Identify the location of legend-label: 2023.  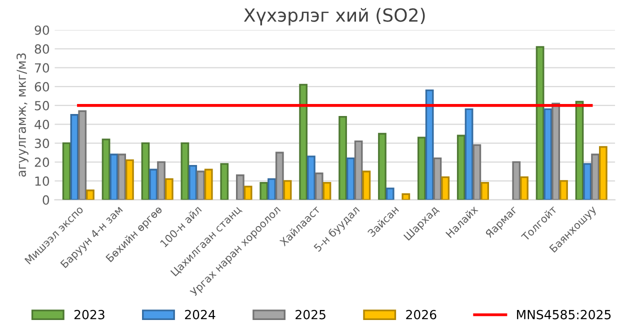
(89, 315).